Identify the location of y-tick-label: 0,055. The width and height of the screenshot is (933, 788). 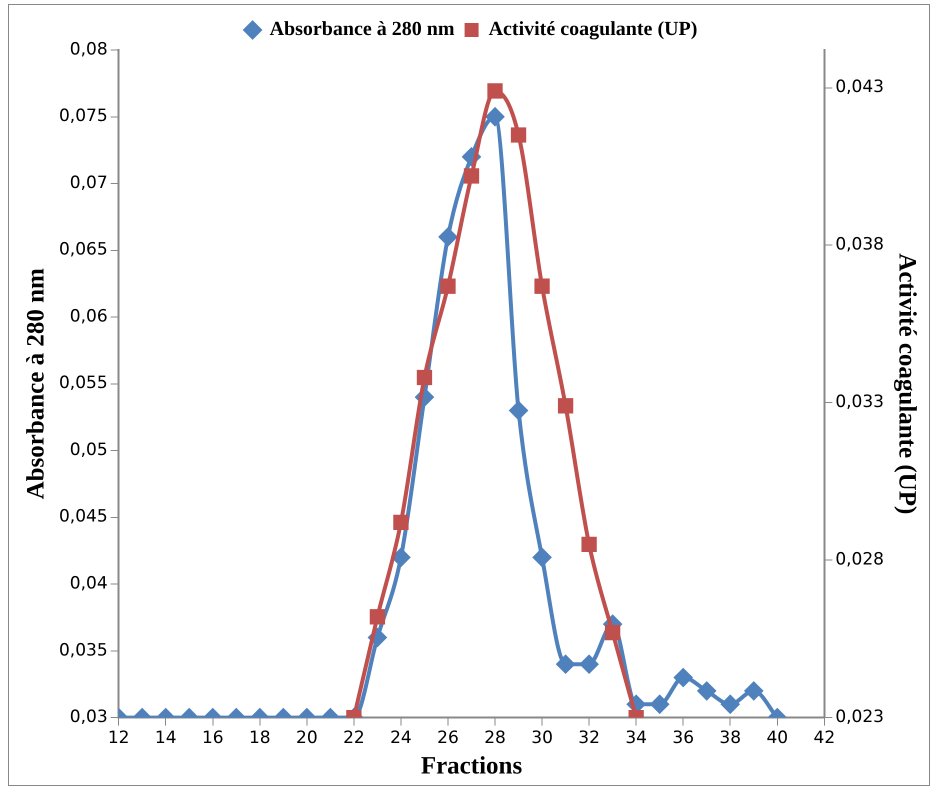
(83, 383).